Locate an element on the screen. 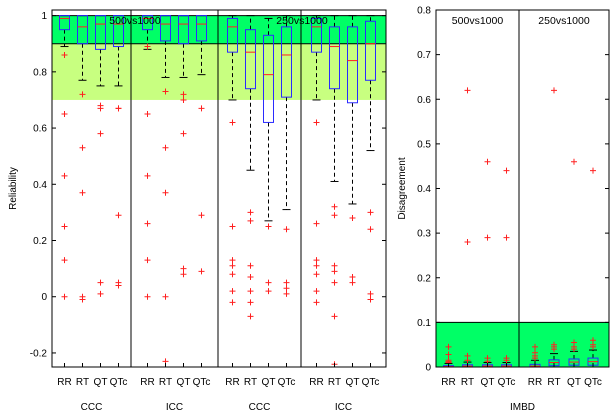 The image size is (615, 420). y-tick-label: 0.4 is located at coordinates (424, 189).